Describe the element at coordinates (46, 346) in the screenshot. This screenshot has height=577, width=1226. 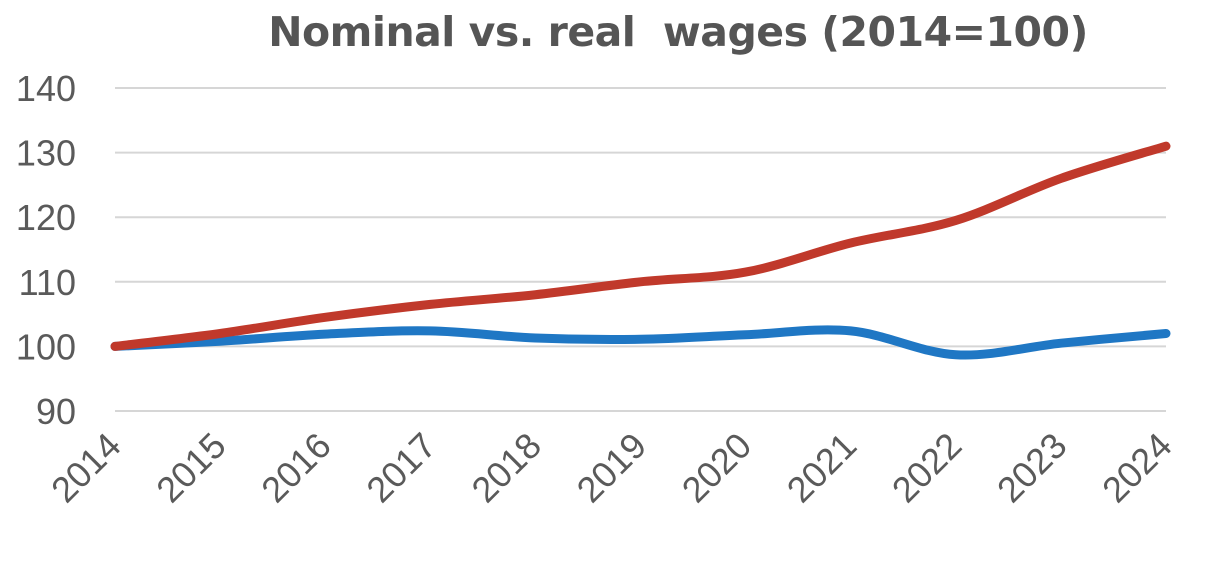
I see `y-tick-label: 100` at that location.